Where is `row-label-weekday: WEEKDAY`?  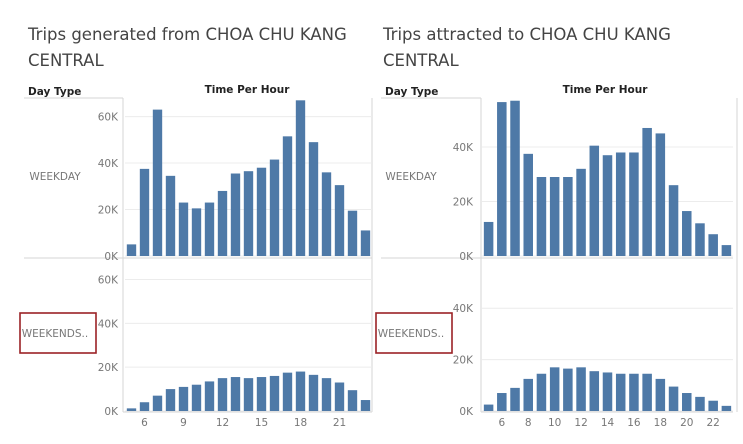 row-label-weekday: WEEKDAY is located at coordinates (411, 177).